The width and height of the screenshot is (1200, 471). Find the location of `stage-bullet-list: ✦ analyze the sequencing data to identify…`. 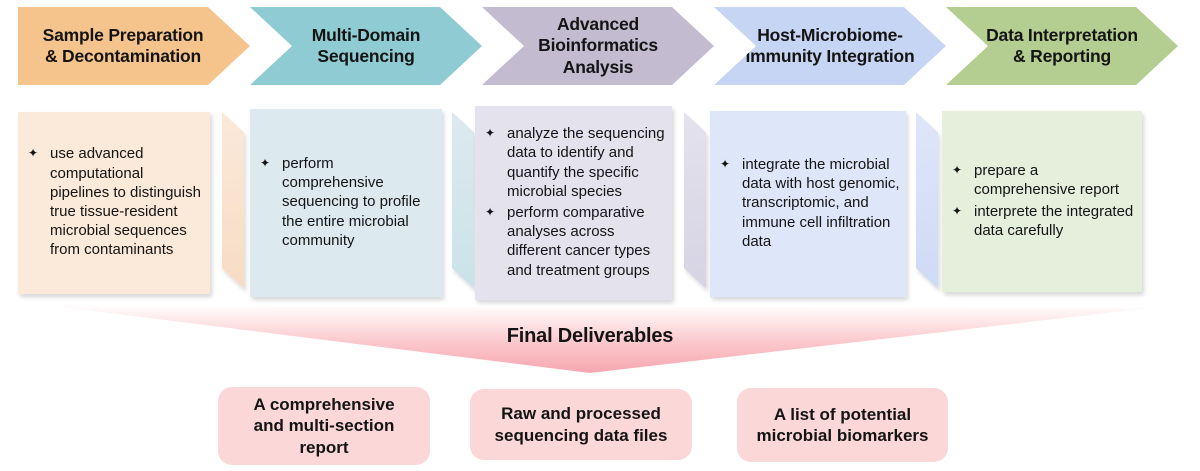

stage-bullet-list: ✦ analyze the sequencing data to identify… is located at coordinates (573, 203).